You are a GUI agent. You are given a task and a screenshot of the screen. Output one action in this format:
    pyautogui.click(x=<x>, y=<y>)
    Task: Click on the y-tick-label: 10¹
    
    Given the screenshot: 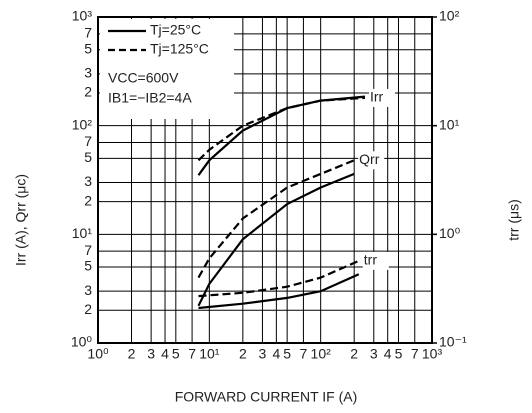 What is the action you would take?
    pyautogui.click(x=82, y=233)
    